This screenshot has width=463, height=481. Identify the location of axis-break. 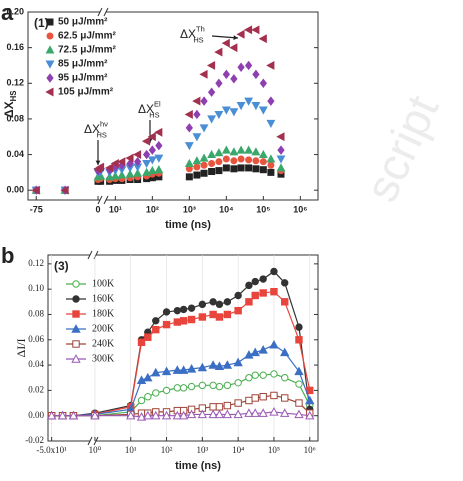
(103, 12).